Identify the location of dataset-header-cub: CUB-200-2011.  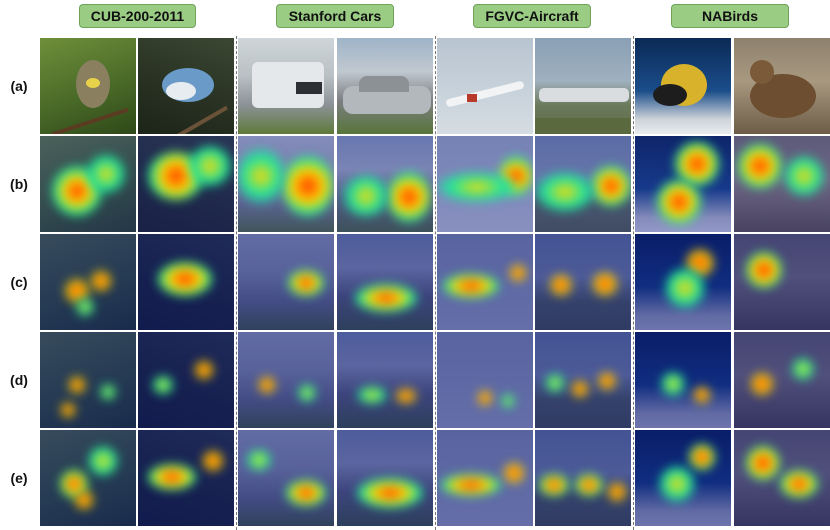
(137, 16).